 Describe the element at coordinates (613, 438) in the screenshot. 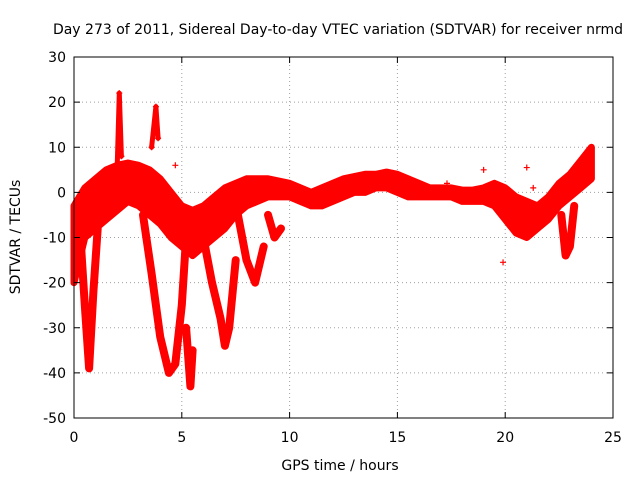

I see `x-tick-label: 25` at that location.